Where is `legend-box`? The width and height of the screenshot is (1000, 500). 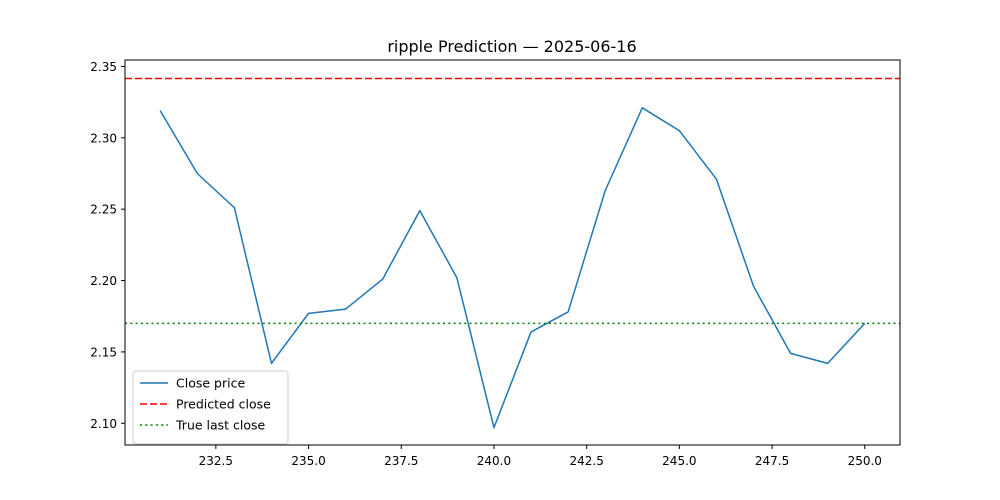
legend-box is located at coordinates (210, 407).